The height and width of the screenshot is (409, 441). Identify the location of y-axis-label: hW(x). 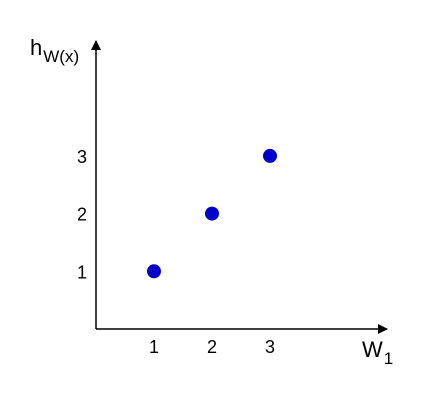
(54, 50).